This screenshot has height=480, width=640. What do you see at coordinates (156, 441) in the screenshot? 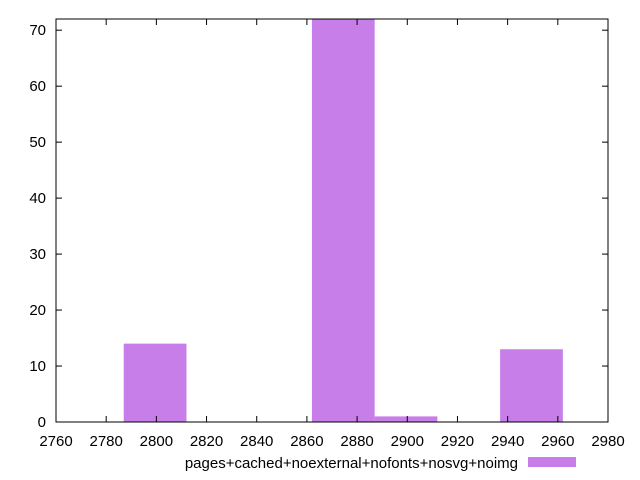
I see `x-tick-label: 2800` at bounding box center [156, 441].